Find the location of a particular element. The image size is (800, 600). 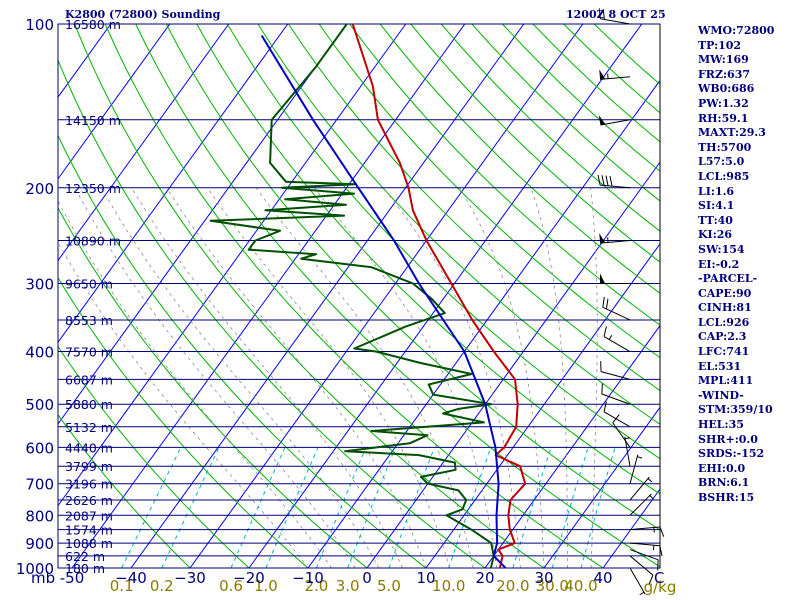

index-item: STM:359/10 is located at coordinates (735, 410).